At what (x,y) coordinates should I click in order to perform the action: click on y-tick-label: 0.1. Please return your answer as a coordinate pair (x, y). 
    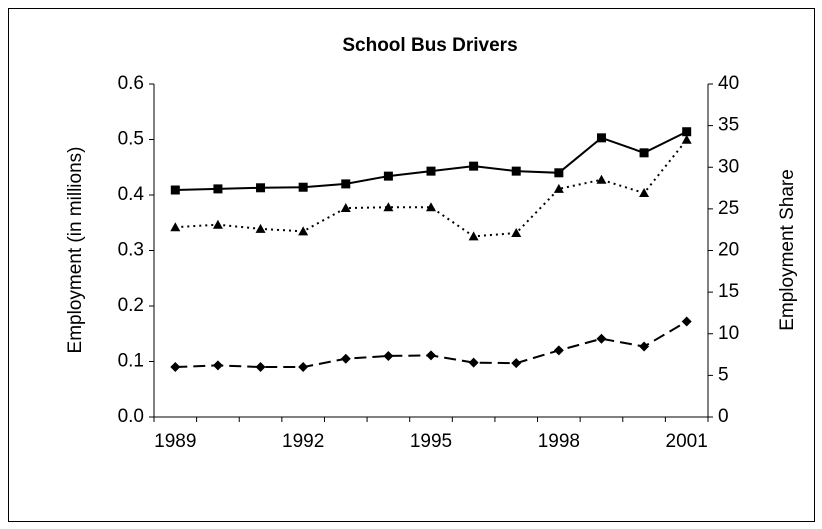
    Looking at the image, I should click on (131, 361).